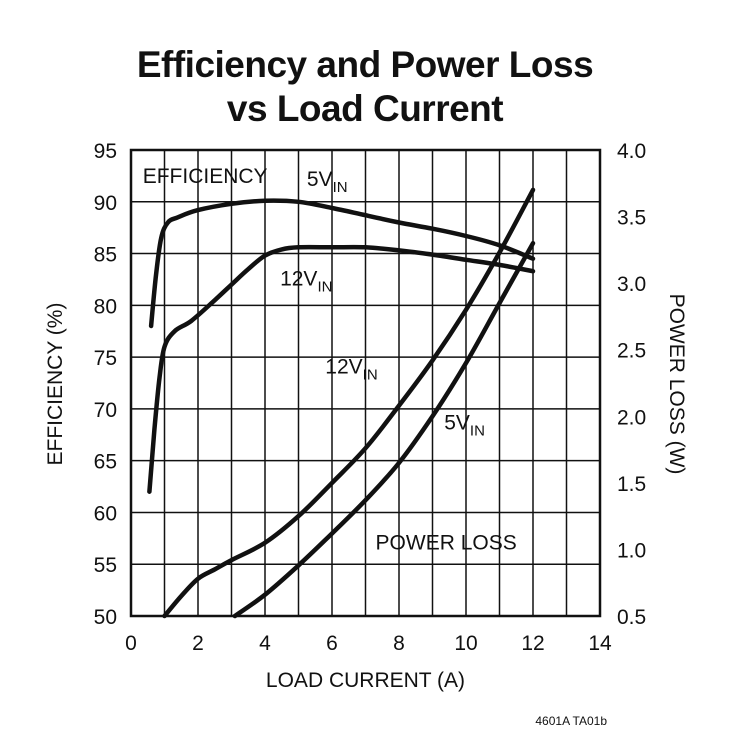 The width and height of the screenshot is (735, 742). I want to click on y-tick-label-right: 2.0, so click(631, 417).